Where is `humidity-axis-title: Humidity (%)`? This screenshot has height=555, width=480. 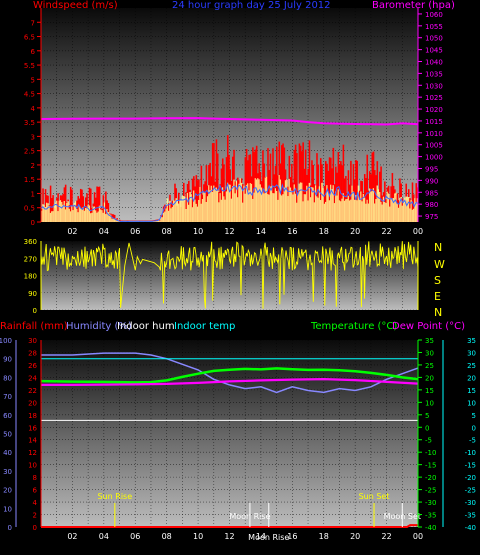
humidity-axis-title: Humidity (%) is located at coordinates (99, 326).